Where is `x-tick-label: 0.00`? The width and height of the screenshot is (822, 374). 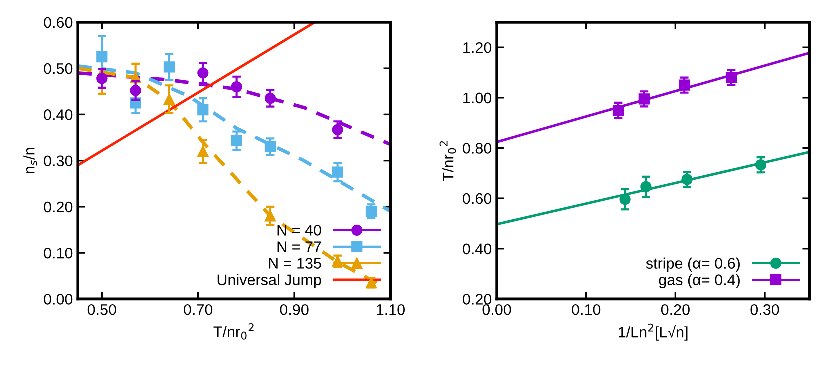 x-tick-label: 0.00 is located at coordinates (497, 310).